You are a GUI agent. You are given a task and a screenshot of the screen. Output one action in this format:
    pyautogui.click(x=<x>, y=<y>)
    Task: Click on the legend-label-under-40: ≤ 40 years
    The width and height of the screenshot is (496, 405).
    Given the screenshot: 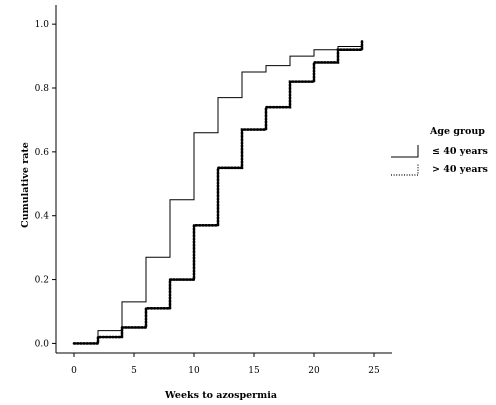 What is the action you would take?
    pyautogui.click(x=460, y=151)
    